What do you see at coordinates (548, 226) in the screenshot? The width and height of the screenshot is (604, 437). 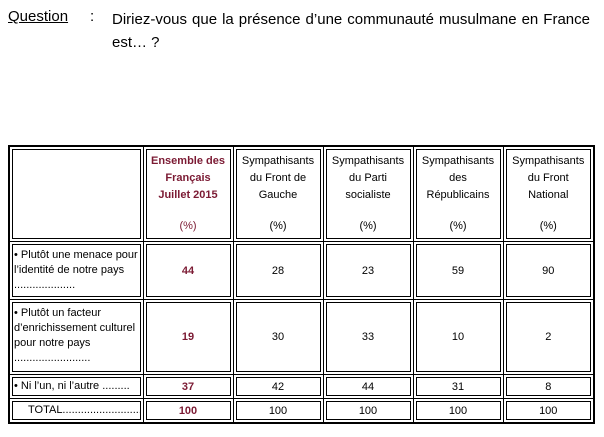 I see `header-fn-unit: (%)` at bounding box center [548, 226].